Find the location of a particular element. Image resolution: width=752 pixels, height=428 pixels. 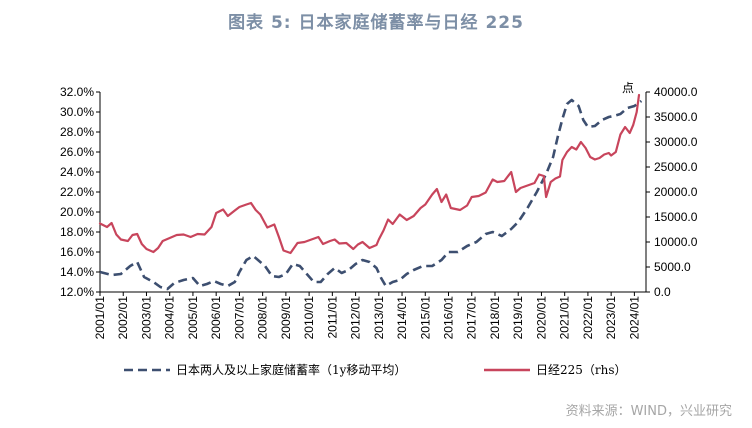

x-tick-label: 2011/01 is located at coordinates (332, 317).